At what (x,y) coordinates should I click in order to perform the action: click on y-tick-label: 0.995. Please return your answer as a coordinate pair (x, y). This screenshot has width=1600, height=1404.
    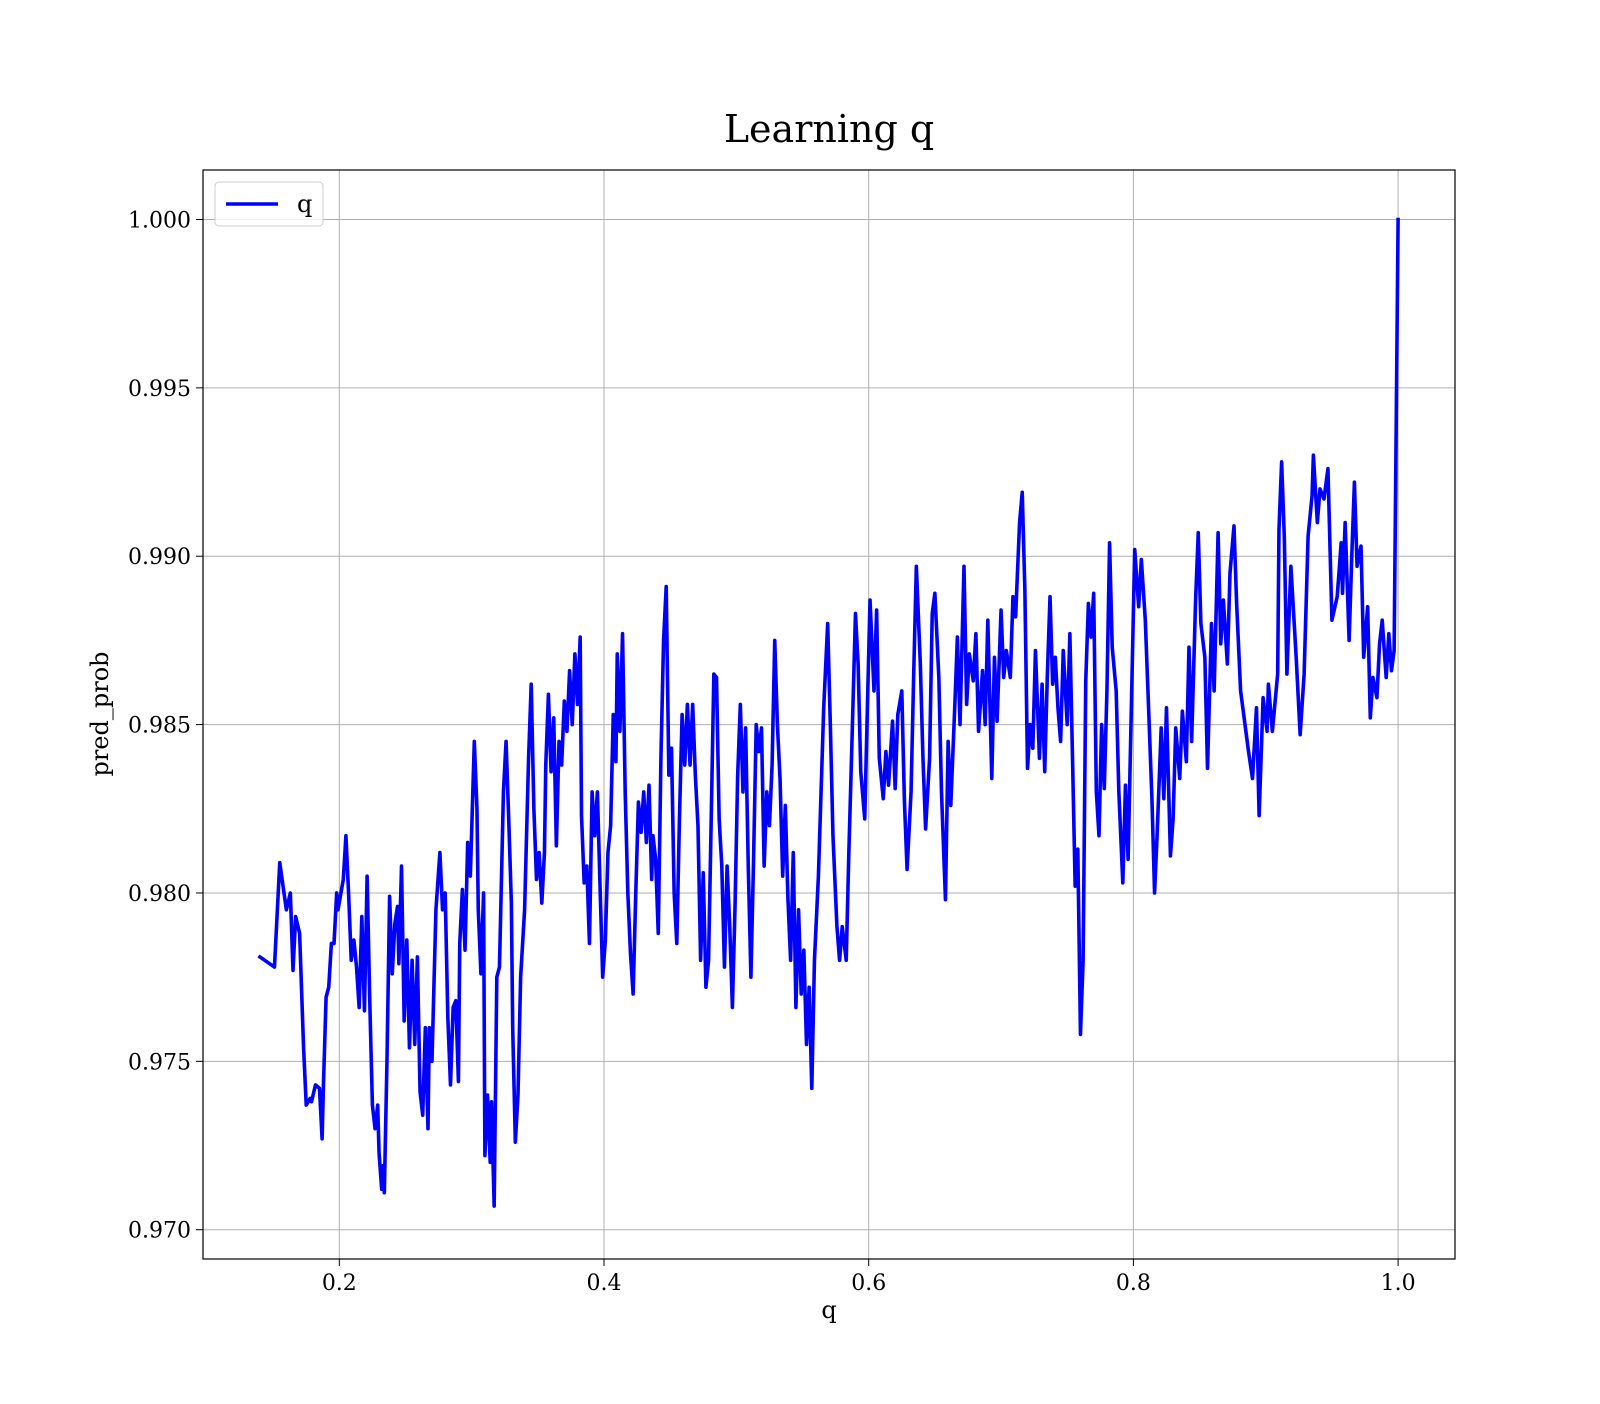
    Looking at the image, I should click on (159, 389).